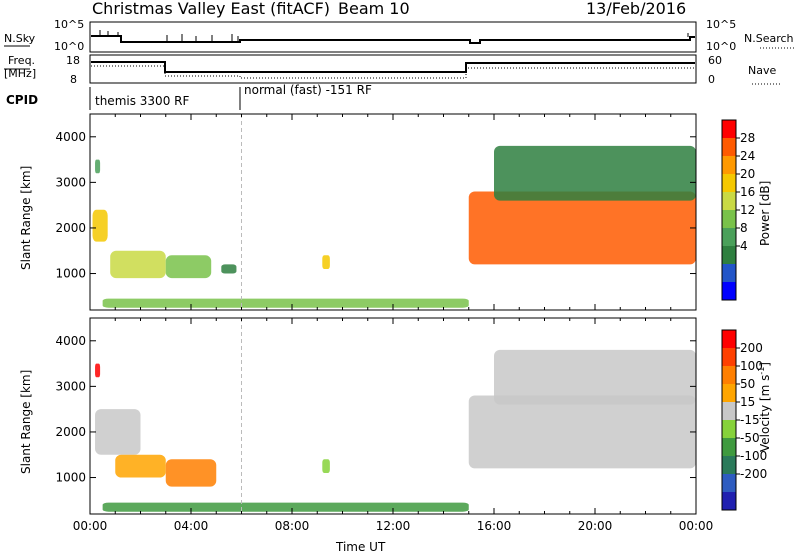  What do you see at coordinates (764, 407) in the screenshot?
I see `velocity-colorbar-label: Velocity [m s-1]` at bounding box center [764, 407].